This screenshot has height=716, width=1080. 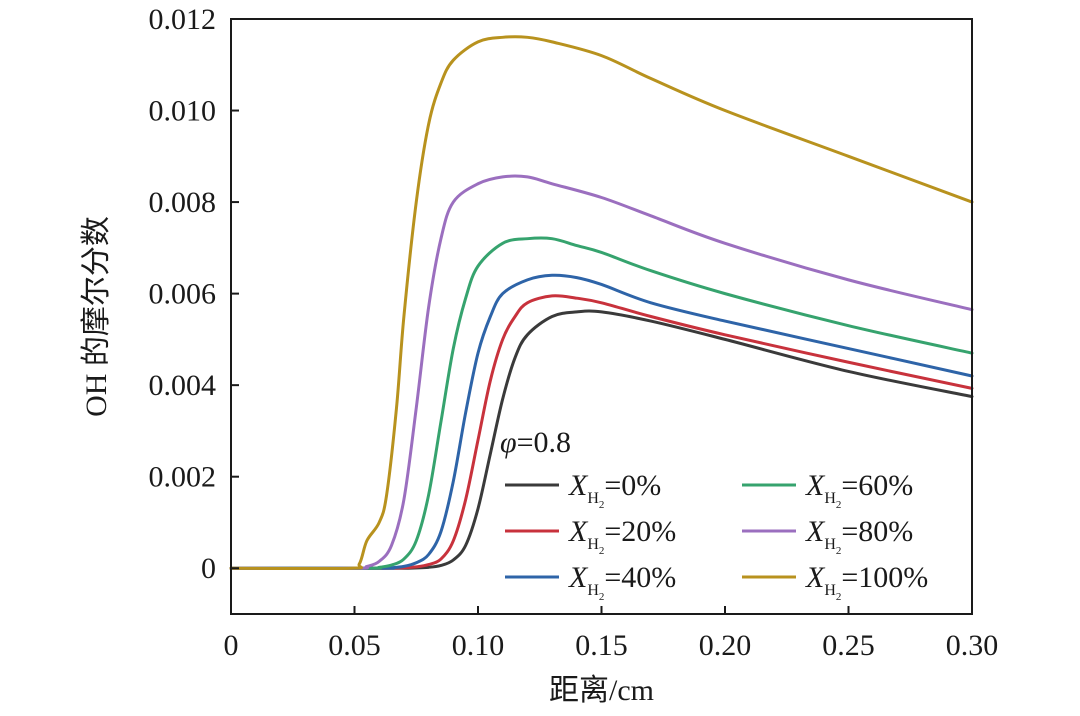 I want to click on y-tick-label: 0.012, so click(x=183, y=19).